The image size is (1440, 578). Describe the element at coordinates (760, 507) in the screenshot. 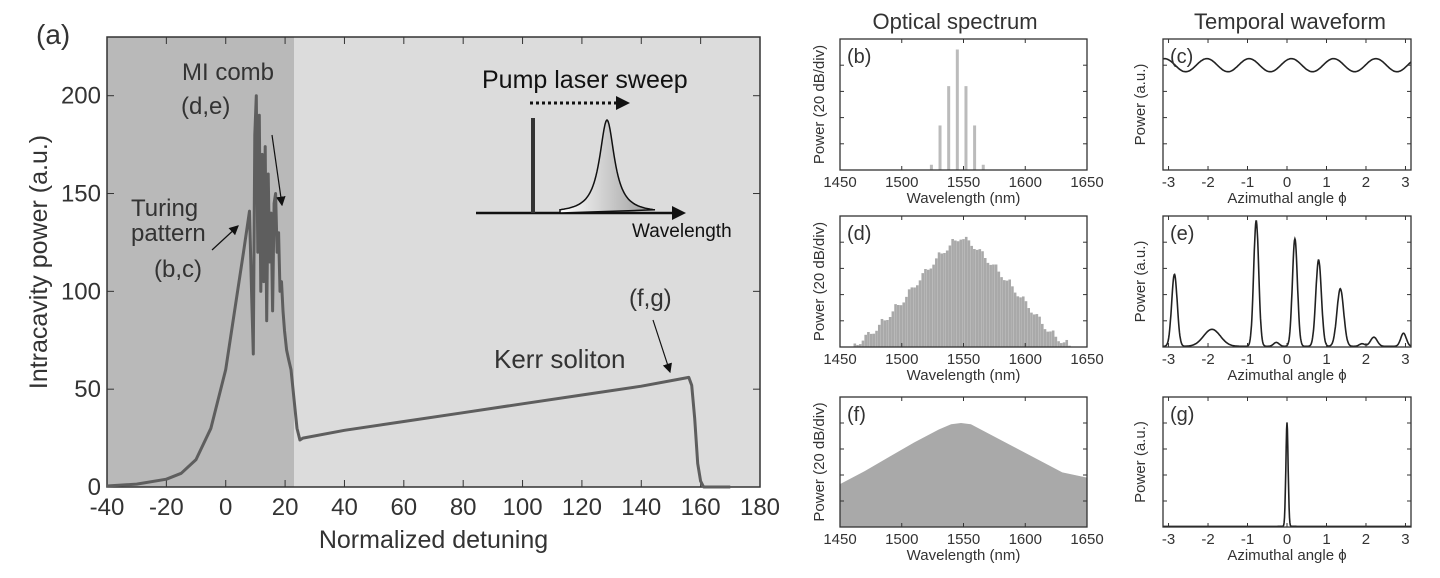

I see `x-tick-label: 180` at that location.